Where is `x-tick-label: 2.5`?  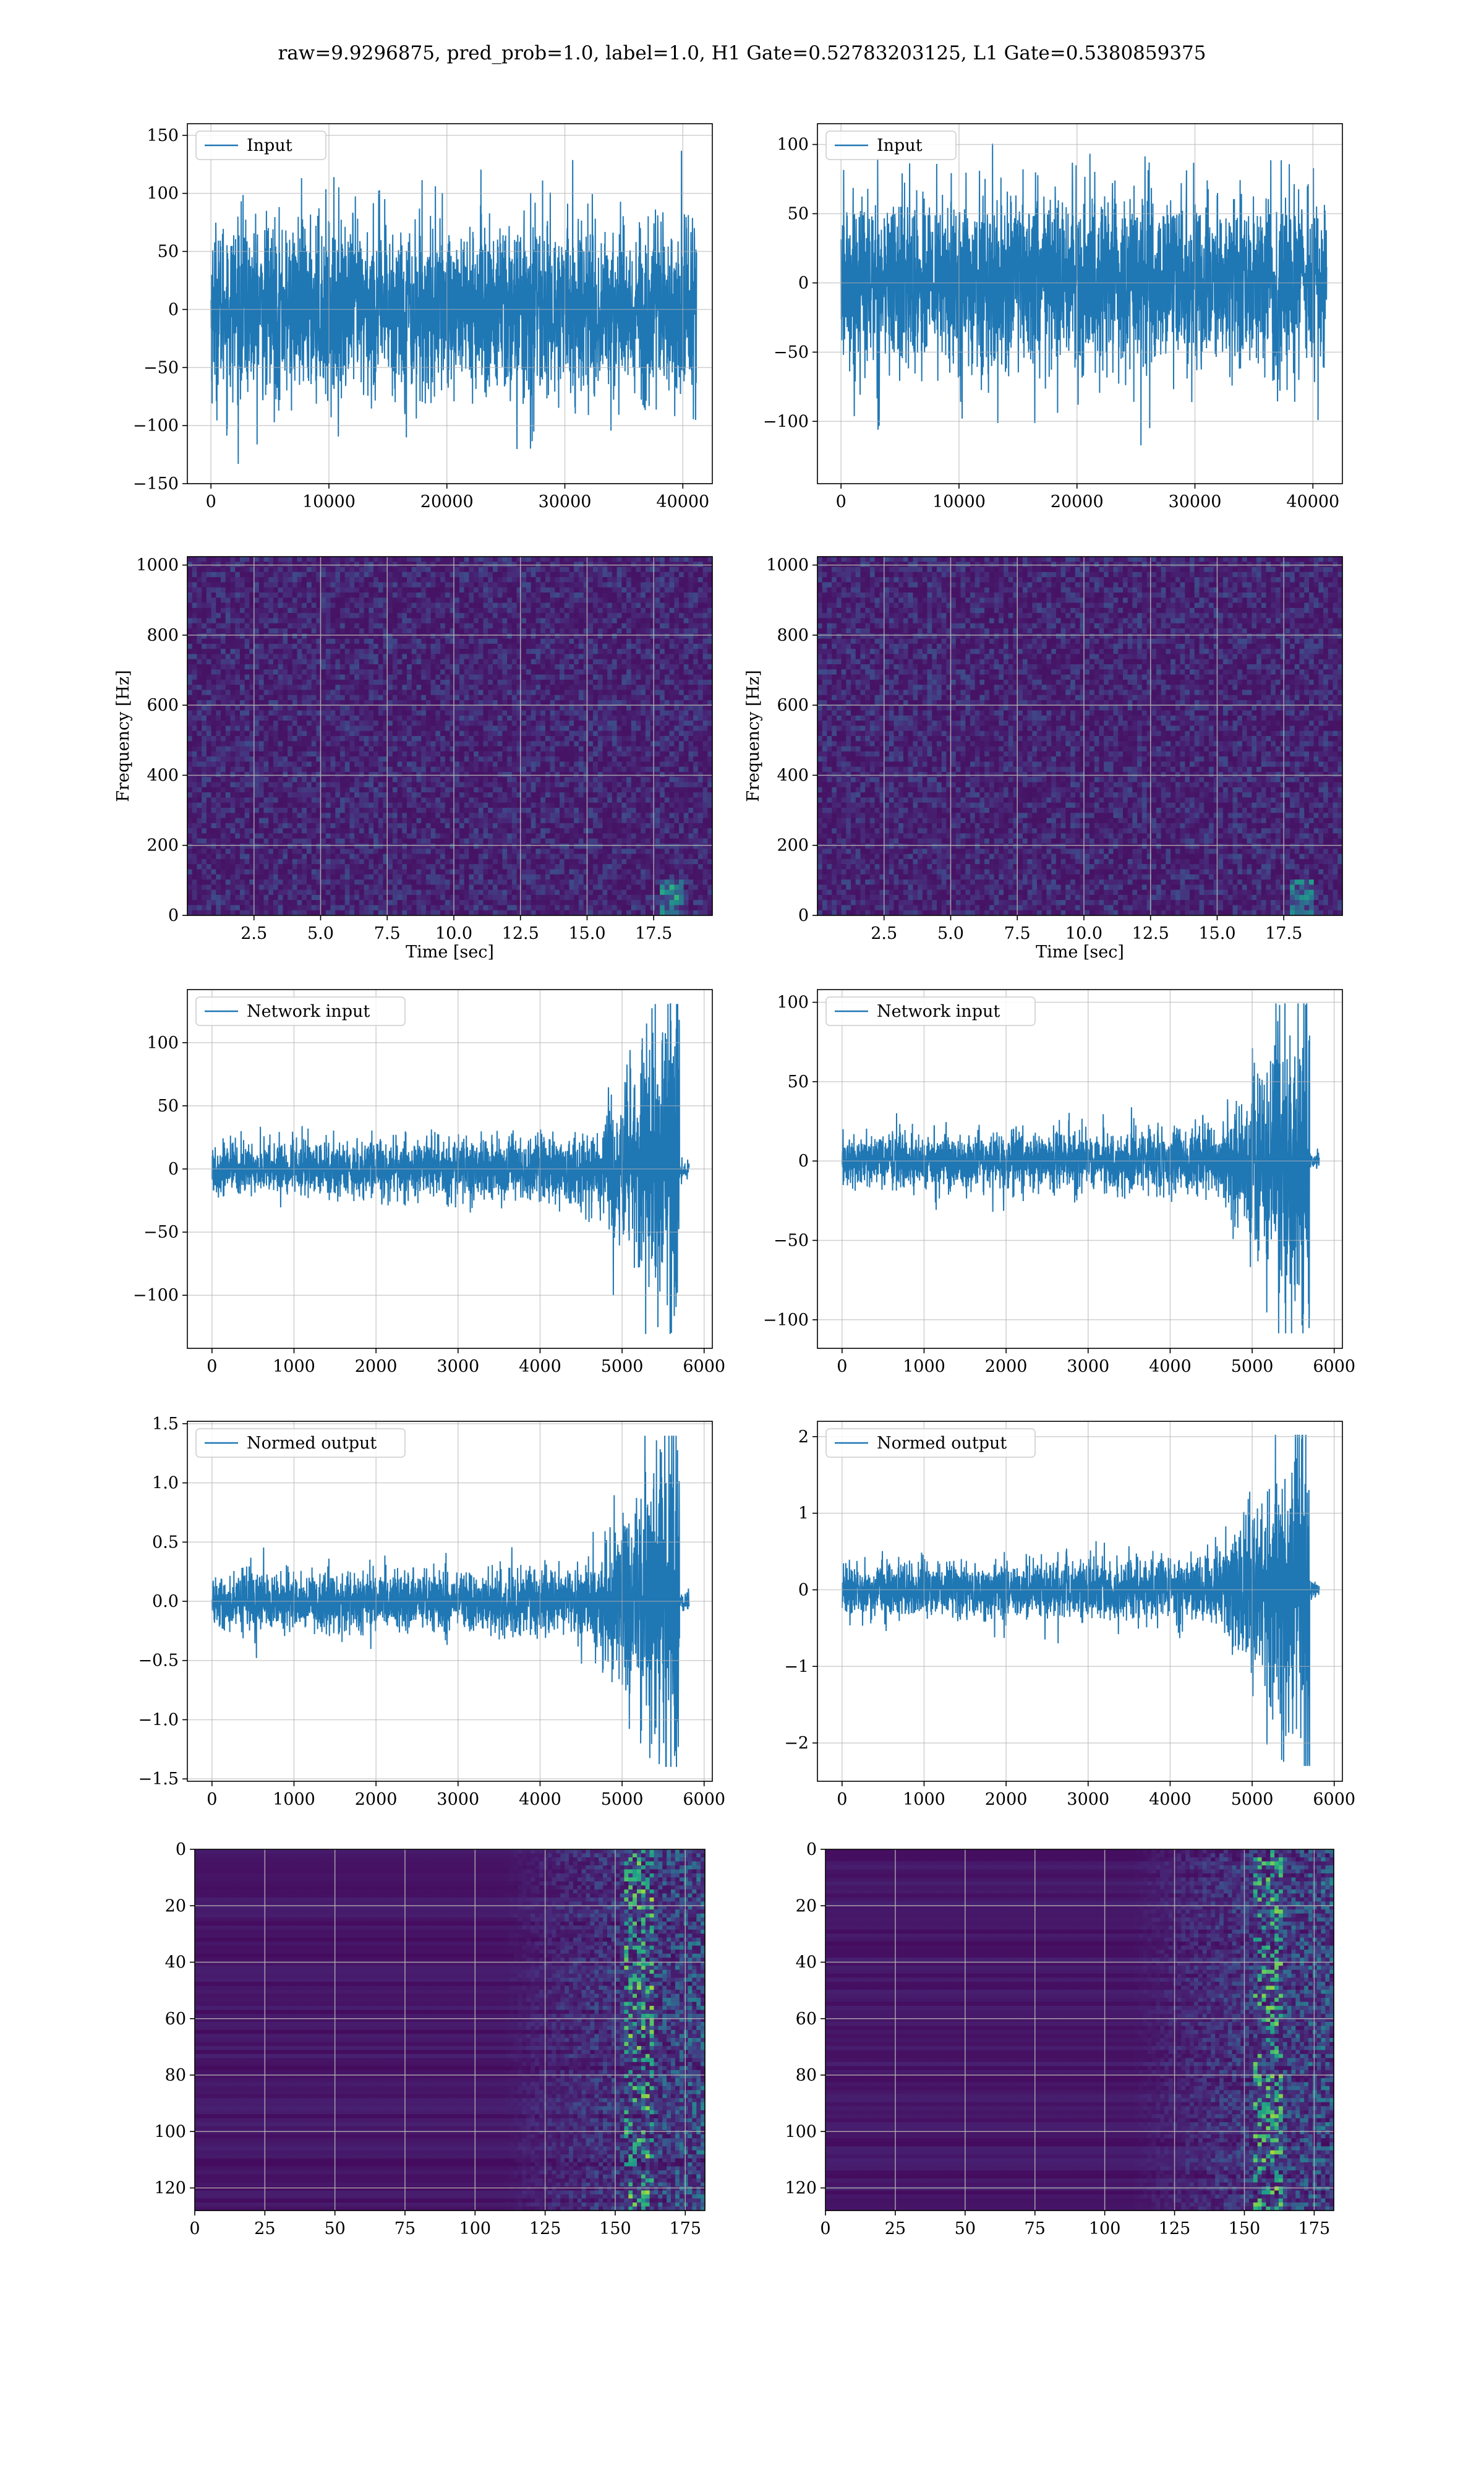 x-tick-label: 2.5 is located at coordinates (884, 933).